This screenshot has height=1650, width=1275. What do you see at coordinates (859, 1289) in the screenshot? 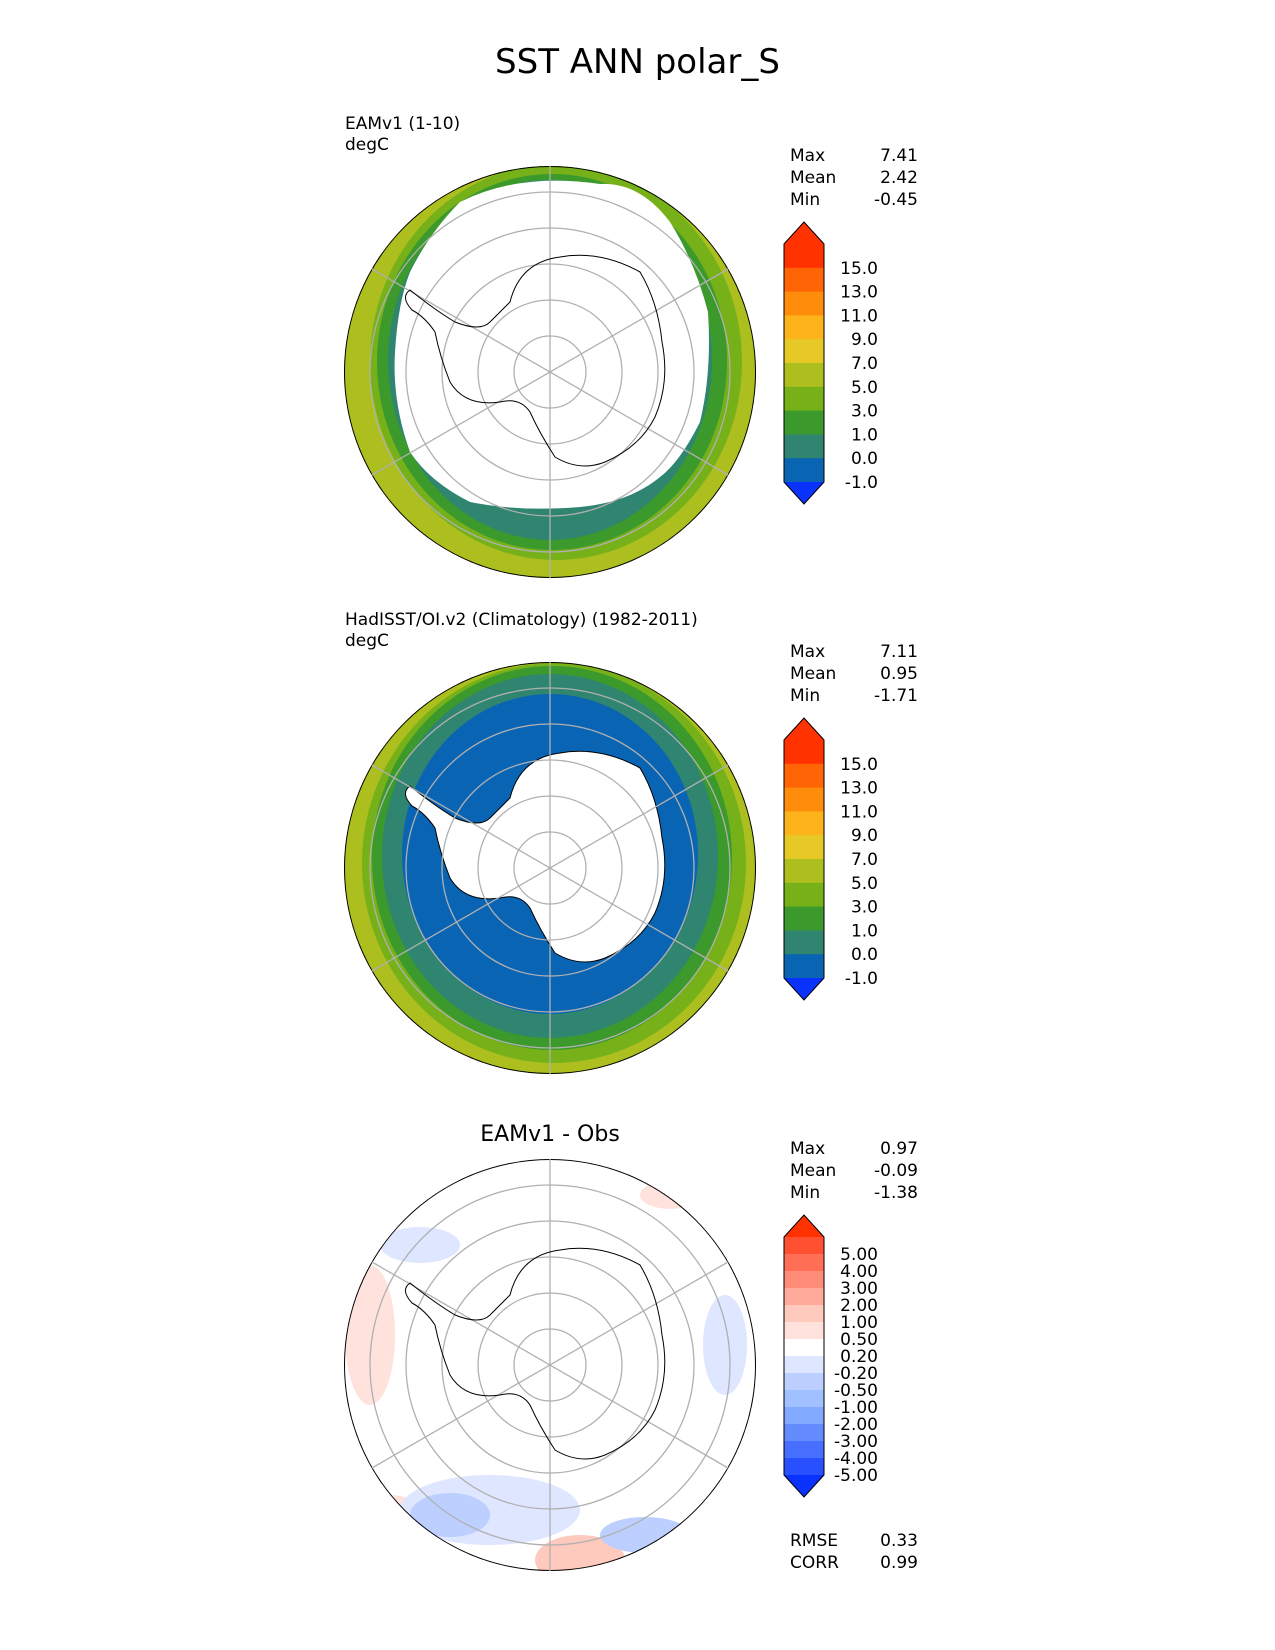
I see `colorbar-tick-label: 3.00` at bounding box center [859, 1289].